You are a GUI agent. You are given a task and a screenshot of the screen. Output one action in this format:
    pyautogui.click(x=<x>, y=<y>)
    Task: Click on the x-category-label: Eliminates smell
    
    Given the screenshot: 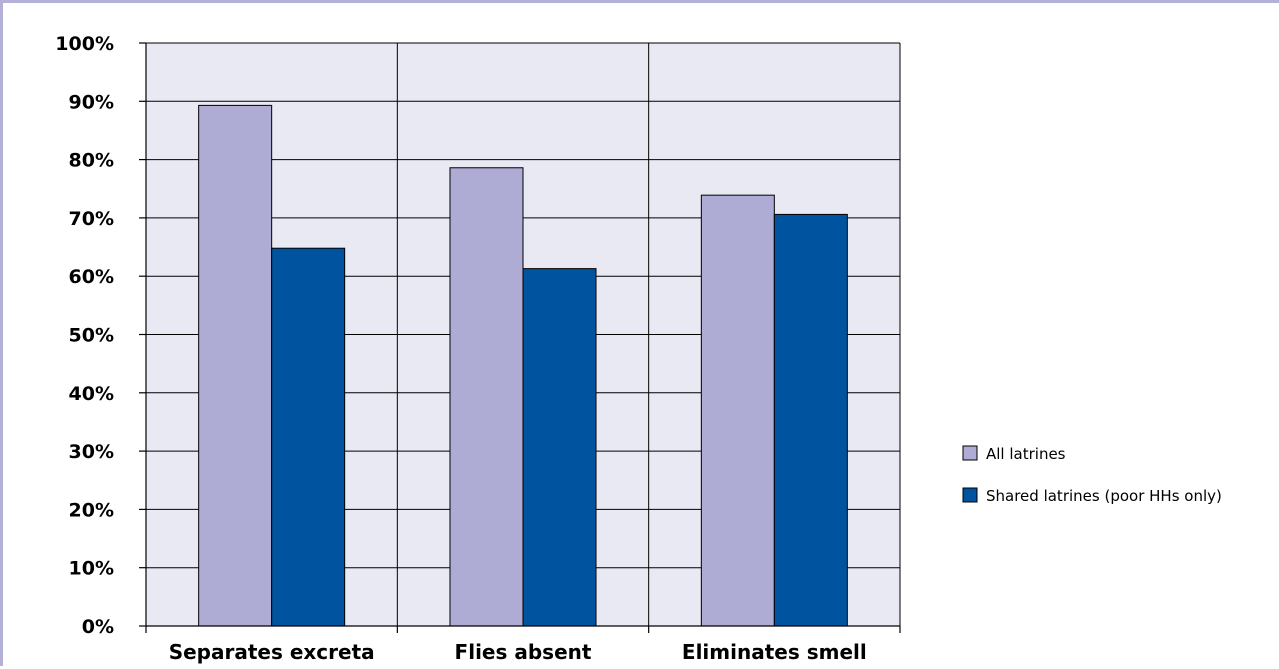 What is the action you would take?
    pyautogui.click(x=774, y=652)
    